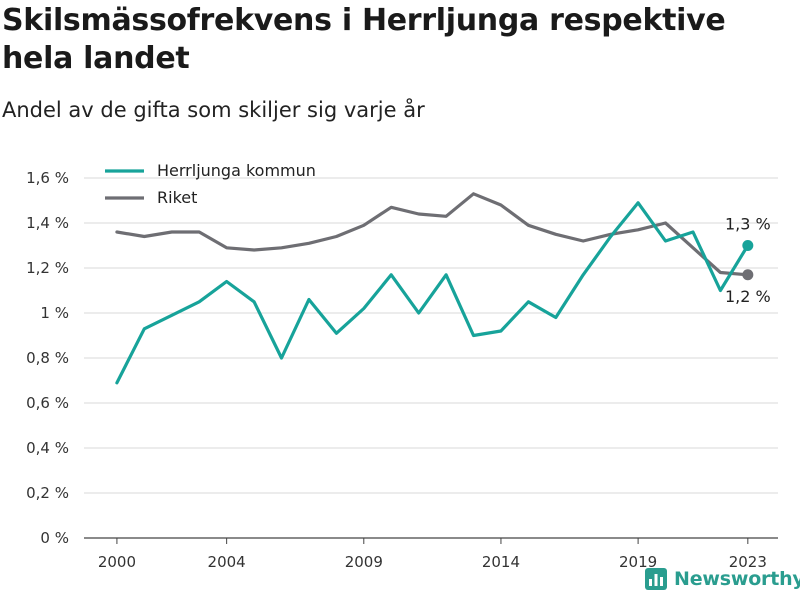 This screenshot has width=800, height=600. What do you see at coordinates (227, 562) in the screenshot?
I see `x-tick-label: 2004` at bounding box center [227, 562].